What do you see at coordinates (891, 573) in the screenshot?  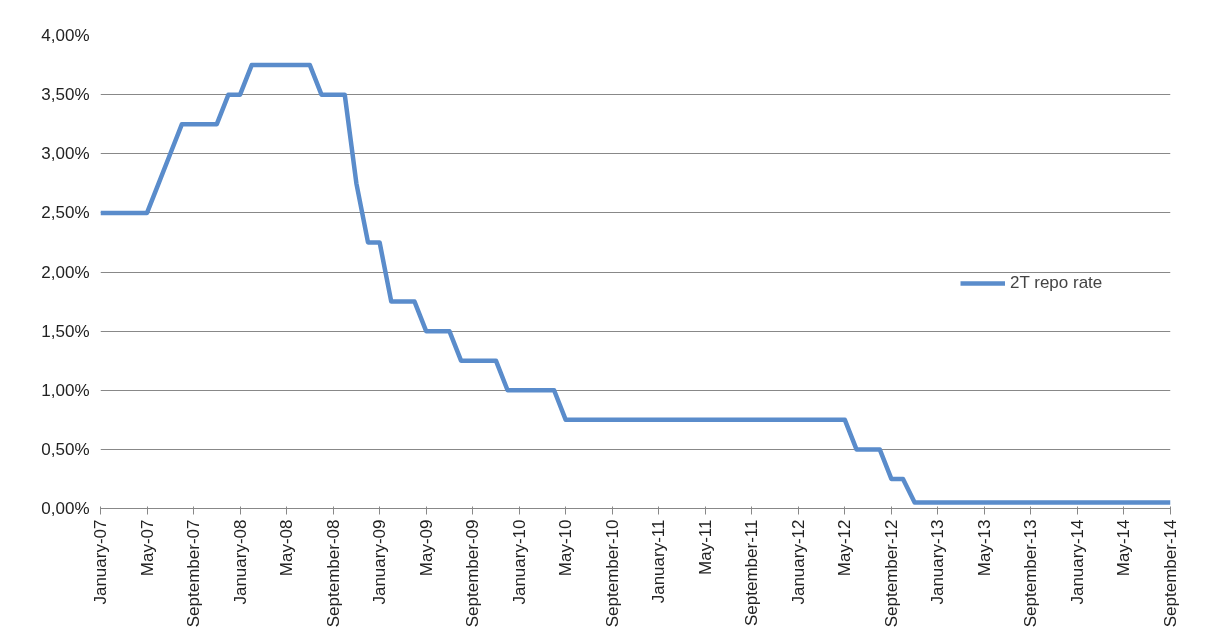 I see `x-tick-label: September-12` at bounding box center [891, 573].